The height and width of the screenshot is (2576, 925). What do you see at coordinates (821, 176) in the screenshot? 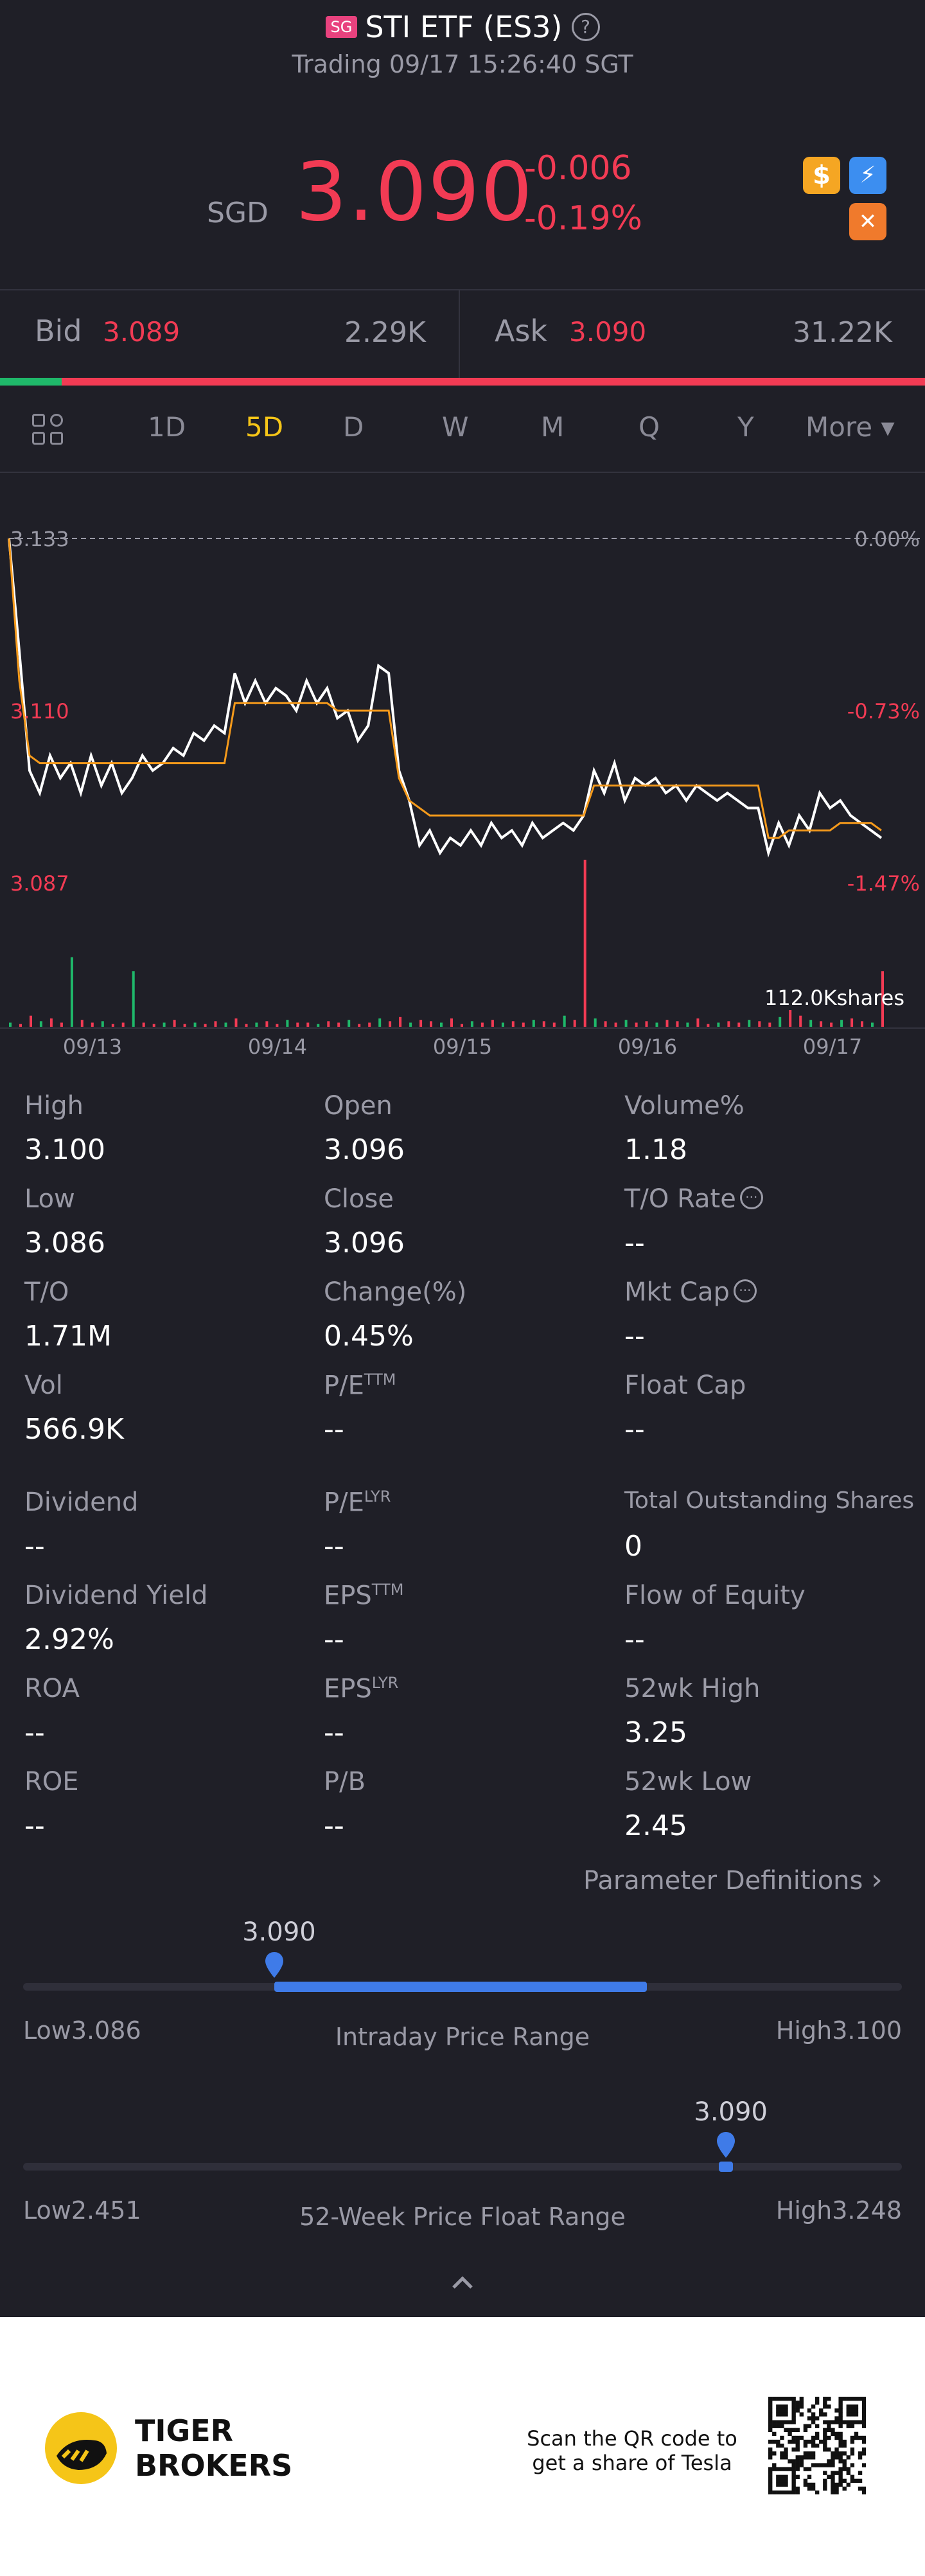
I see `dollar-icon: $` at bounding box center [821, 176].